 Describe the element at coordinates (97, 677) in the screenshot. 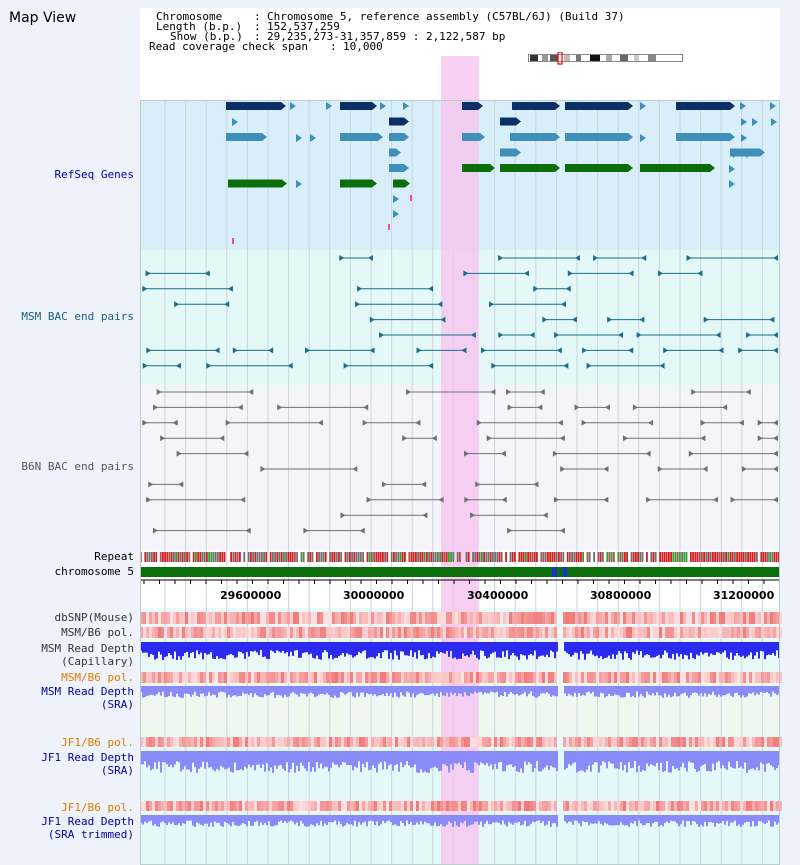

I see `track-label-msm-b6-pol-sra: MSM/B6 pol.` at that location.